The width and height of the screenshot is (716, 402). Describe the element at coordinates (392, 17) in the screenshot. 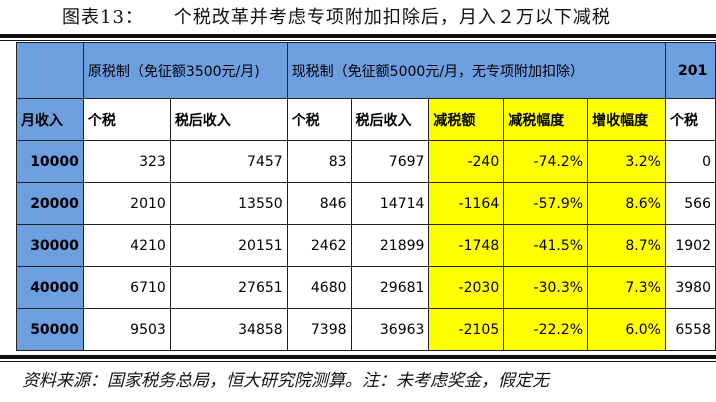

I see `figure-title: 个税改革并考虑专项附加扣除后，月入２万以下减税` at that location.